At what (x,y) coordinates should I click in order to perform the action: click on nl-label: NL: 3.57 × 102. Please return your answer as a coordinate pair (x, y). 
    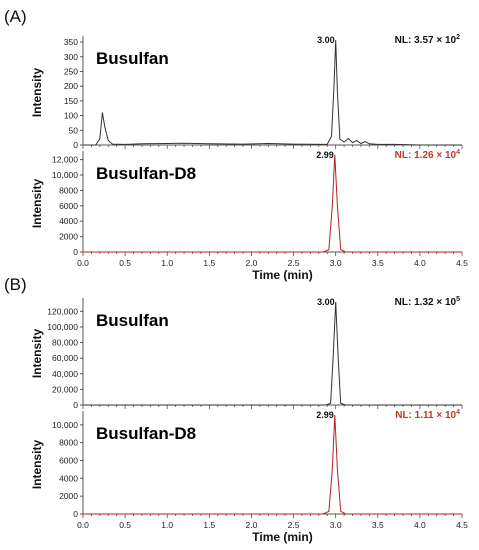
    Looking at the image, I should click on (427, 40).